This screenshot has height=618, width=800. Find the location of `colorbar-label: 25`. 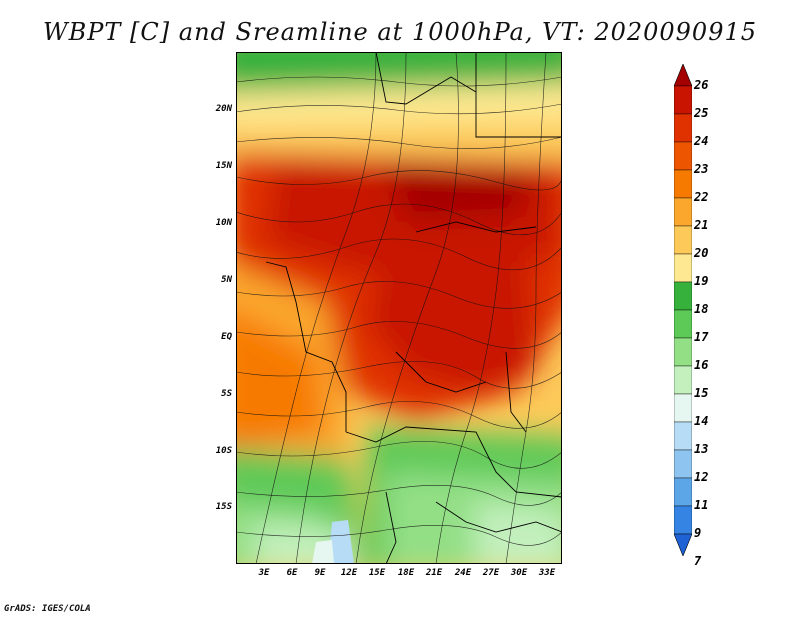

colorbar-label: 25 is located at coordinates (701, 113).